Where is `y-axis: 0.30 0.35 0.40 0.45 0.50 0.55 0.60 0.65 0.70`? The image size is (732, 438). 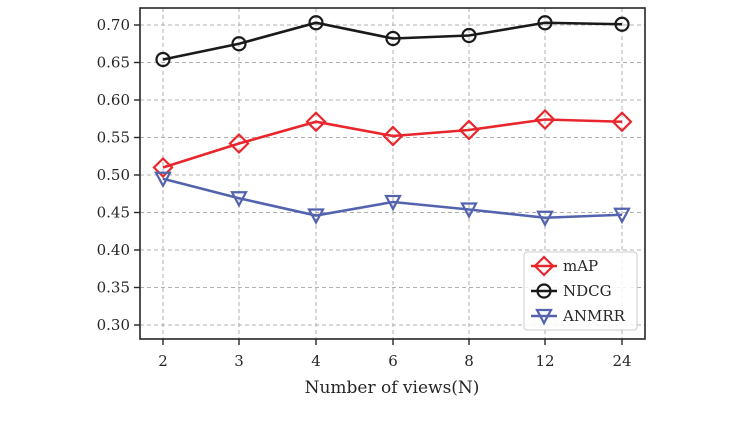 y-axis: 0.30 0.35 0.40 0.45 0.50 0.55 0.60 0.65 0.70 is located at coordinates (118, 175).